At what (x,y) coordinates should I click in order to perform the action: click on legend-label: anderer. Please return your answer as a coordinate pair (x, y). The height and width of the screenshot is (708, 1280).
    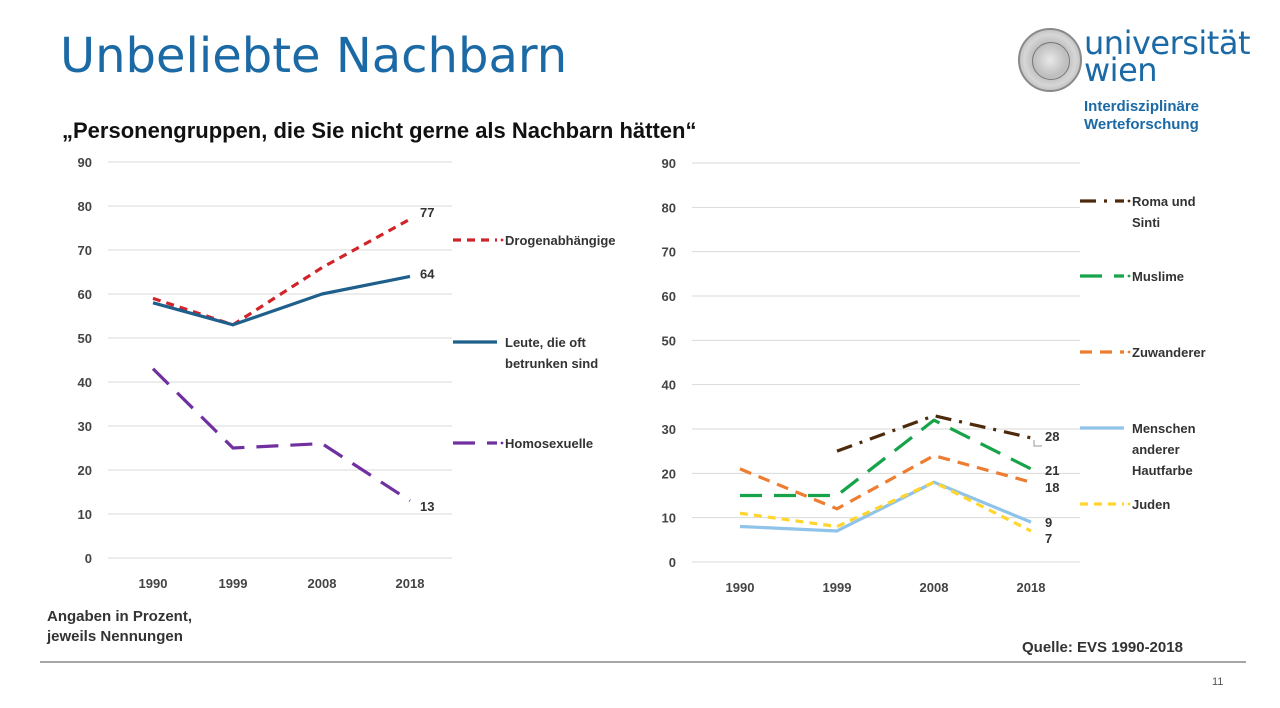
    Looking at the image, I should click on (1156, 449).